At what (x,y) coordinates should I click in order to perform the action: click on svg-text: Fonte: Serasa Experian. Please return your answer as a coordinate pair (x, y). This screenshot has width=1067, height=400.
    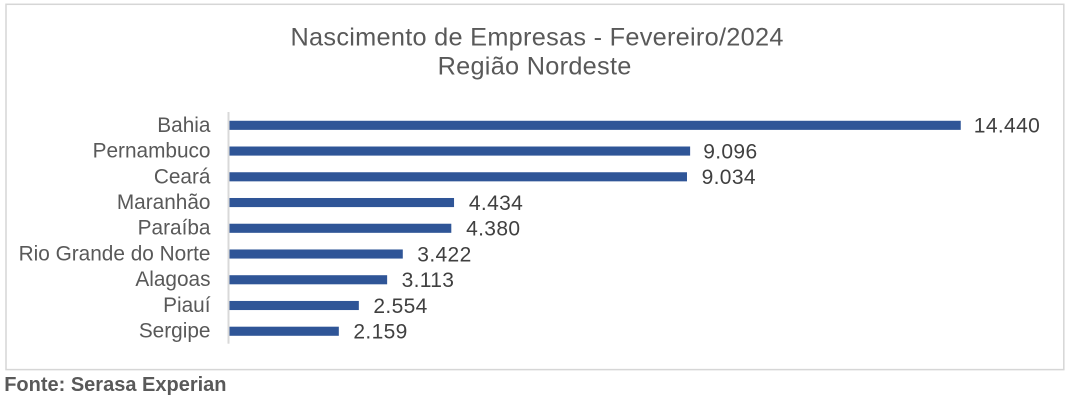
    Looking at the image, I should click on (115, 385).